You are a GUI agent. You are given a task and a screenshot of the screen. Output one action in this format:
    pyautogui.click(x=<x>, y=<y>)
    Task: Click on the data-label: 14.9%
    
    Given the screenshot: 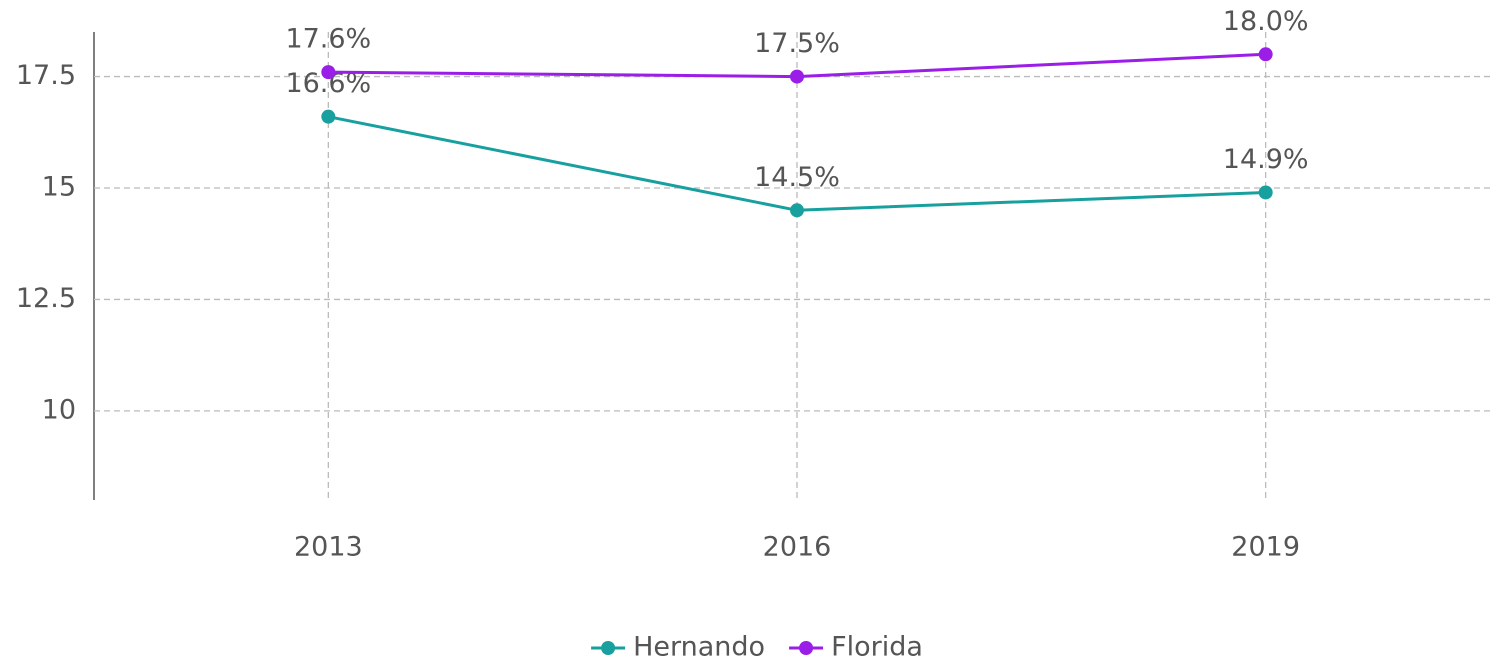 What is the action you would take?
    pyautogui.click(x=1266, y=159)
    